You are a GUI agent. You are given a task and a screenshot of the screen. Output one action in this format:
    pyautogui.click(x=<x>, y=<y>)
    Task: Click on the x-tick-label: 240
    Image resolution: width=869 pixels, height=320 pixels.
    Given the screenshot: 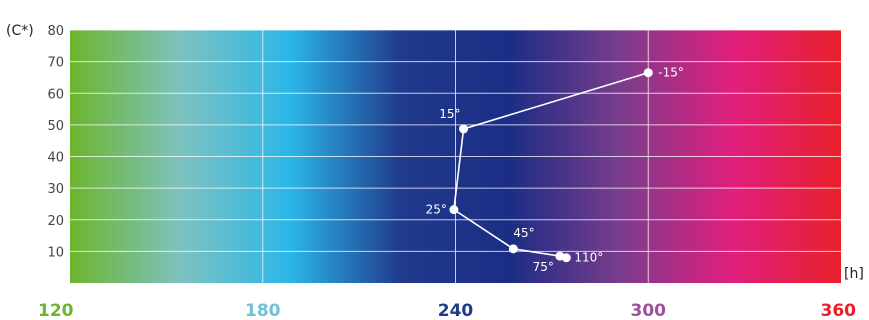 What is the action you would take?
    pyautogui.click(x=456, y=310)
    